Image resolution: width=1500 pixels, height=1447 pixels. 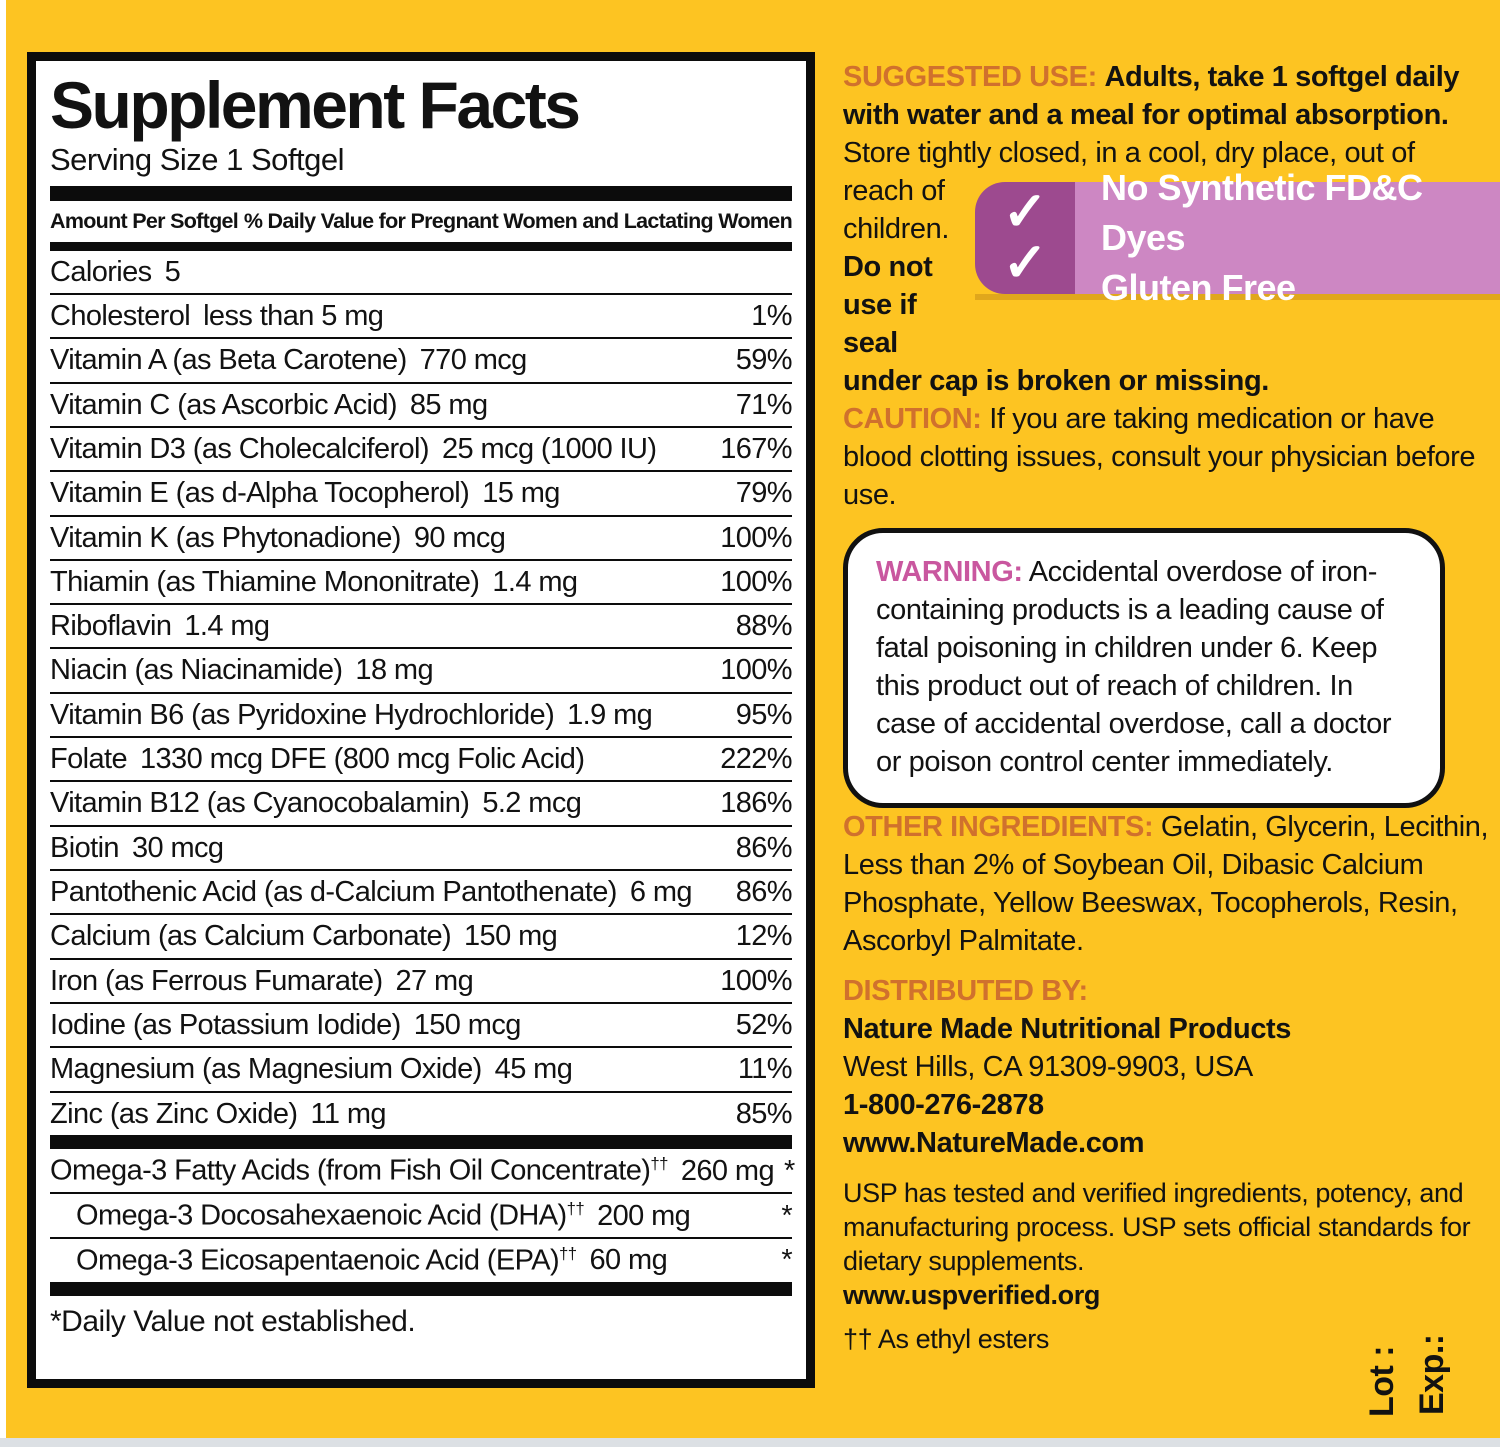 I want to click on table-row: Magnesium (as Magnesium Oxide) 45 mg 11%, so click(x=421, y=1068).